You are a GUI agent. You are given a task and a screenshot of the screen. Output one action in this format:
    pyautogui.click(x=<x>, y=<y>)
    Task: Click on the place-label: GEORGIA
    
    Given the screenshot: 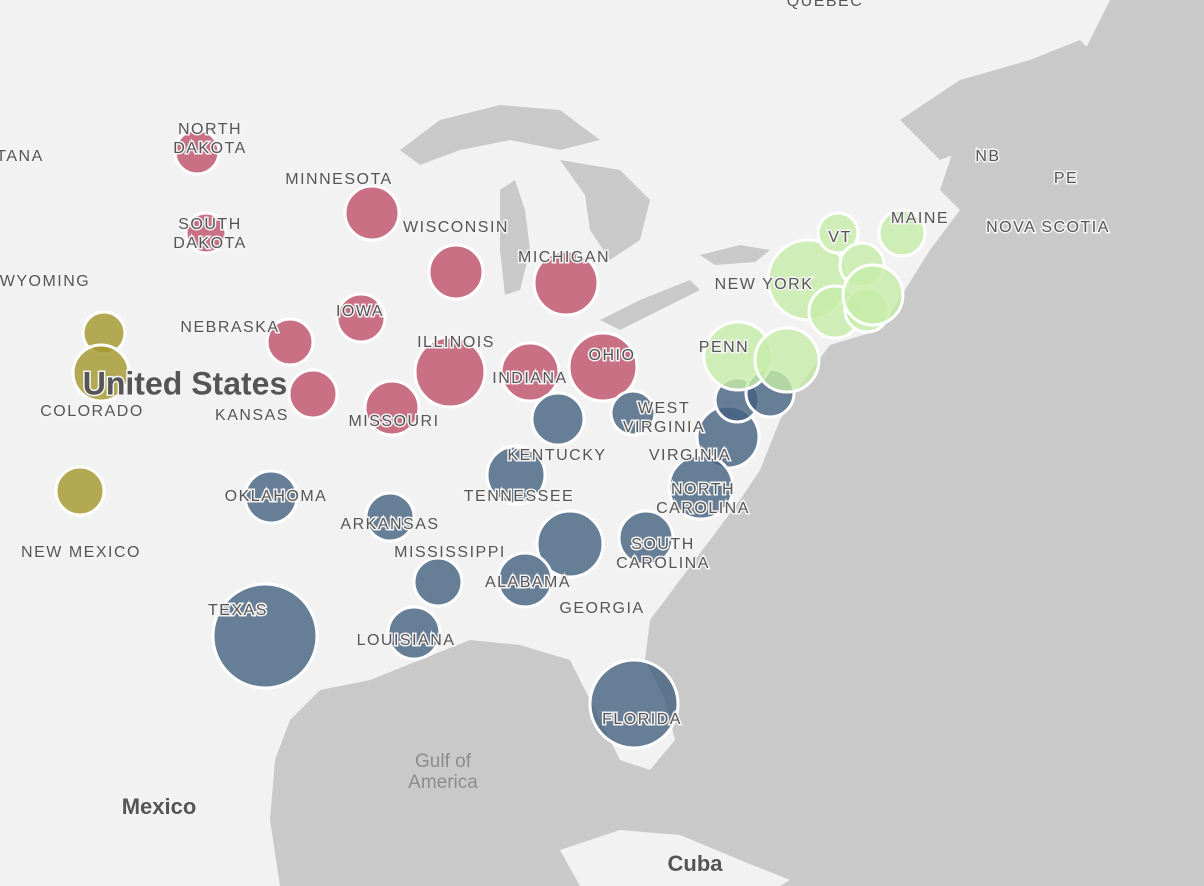 What is the action you would take?
    pyautogui.click(x=601, y=608)
    